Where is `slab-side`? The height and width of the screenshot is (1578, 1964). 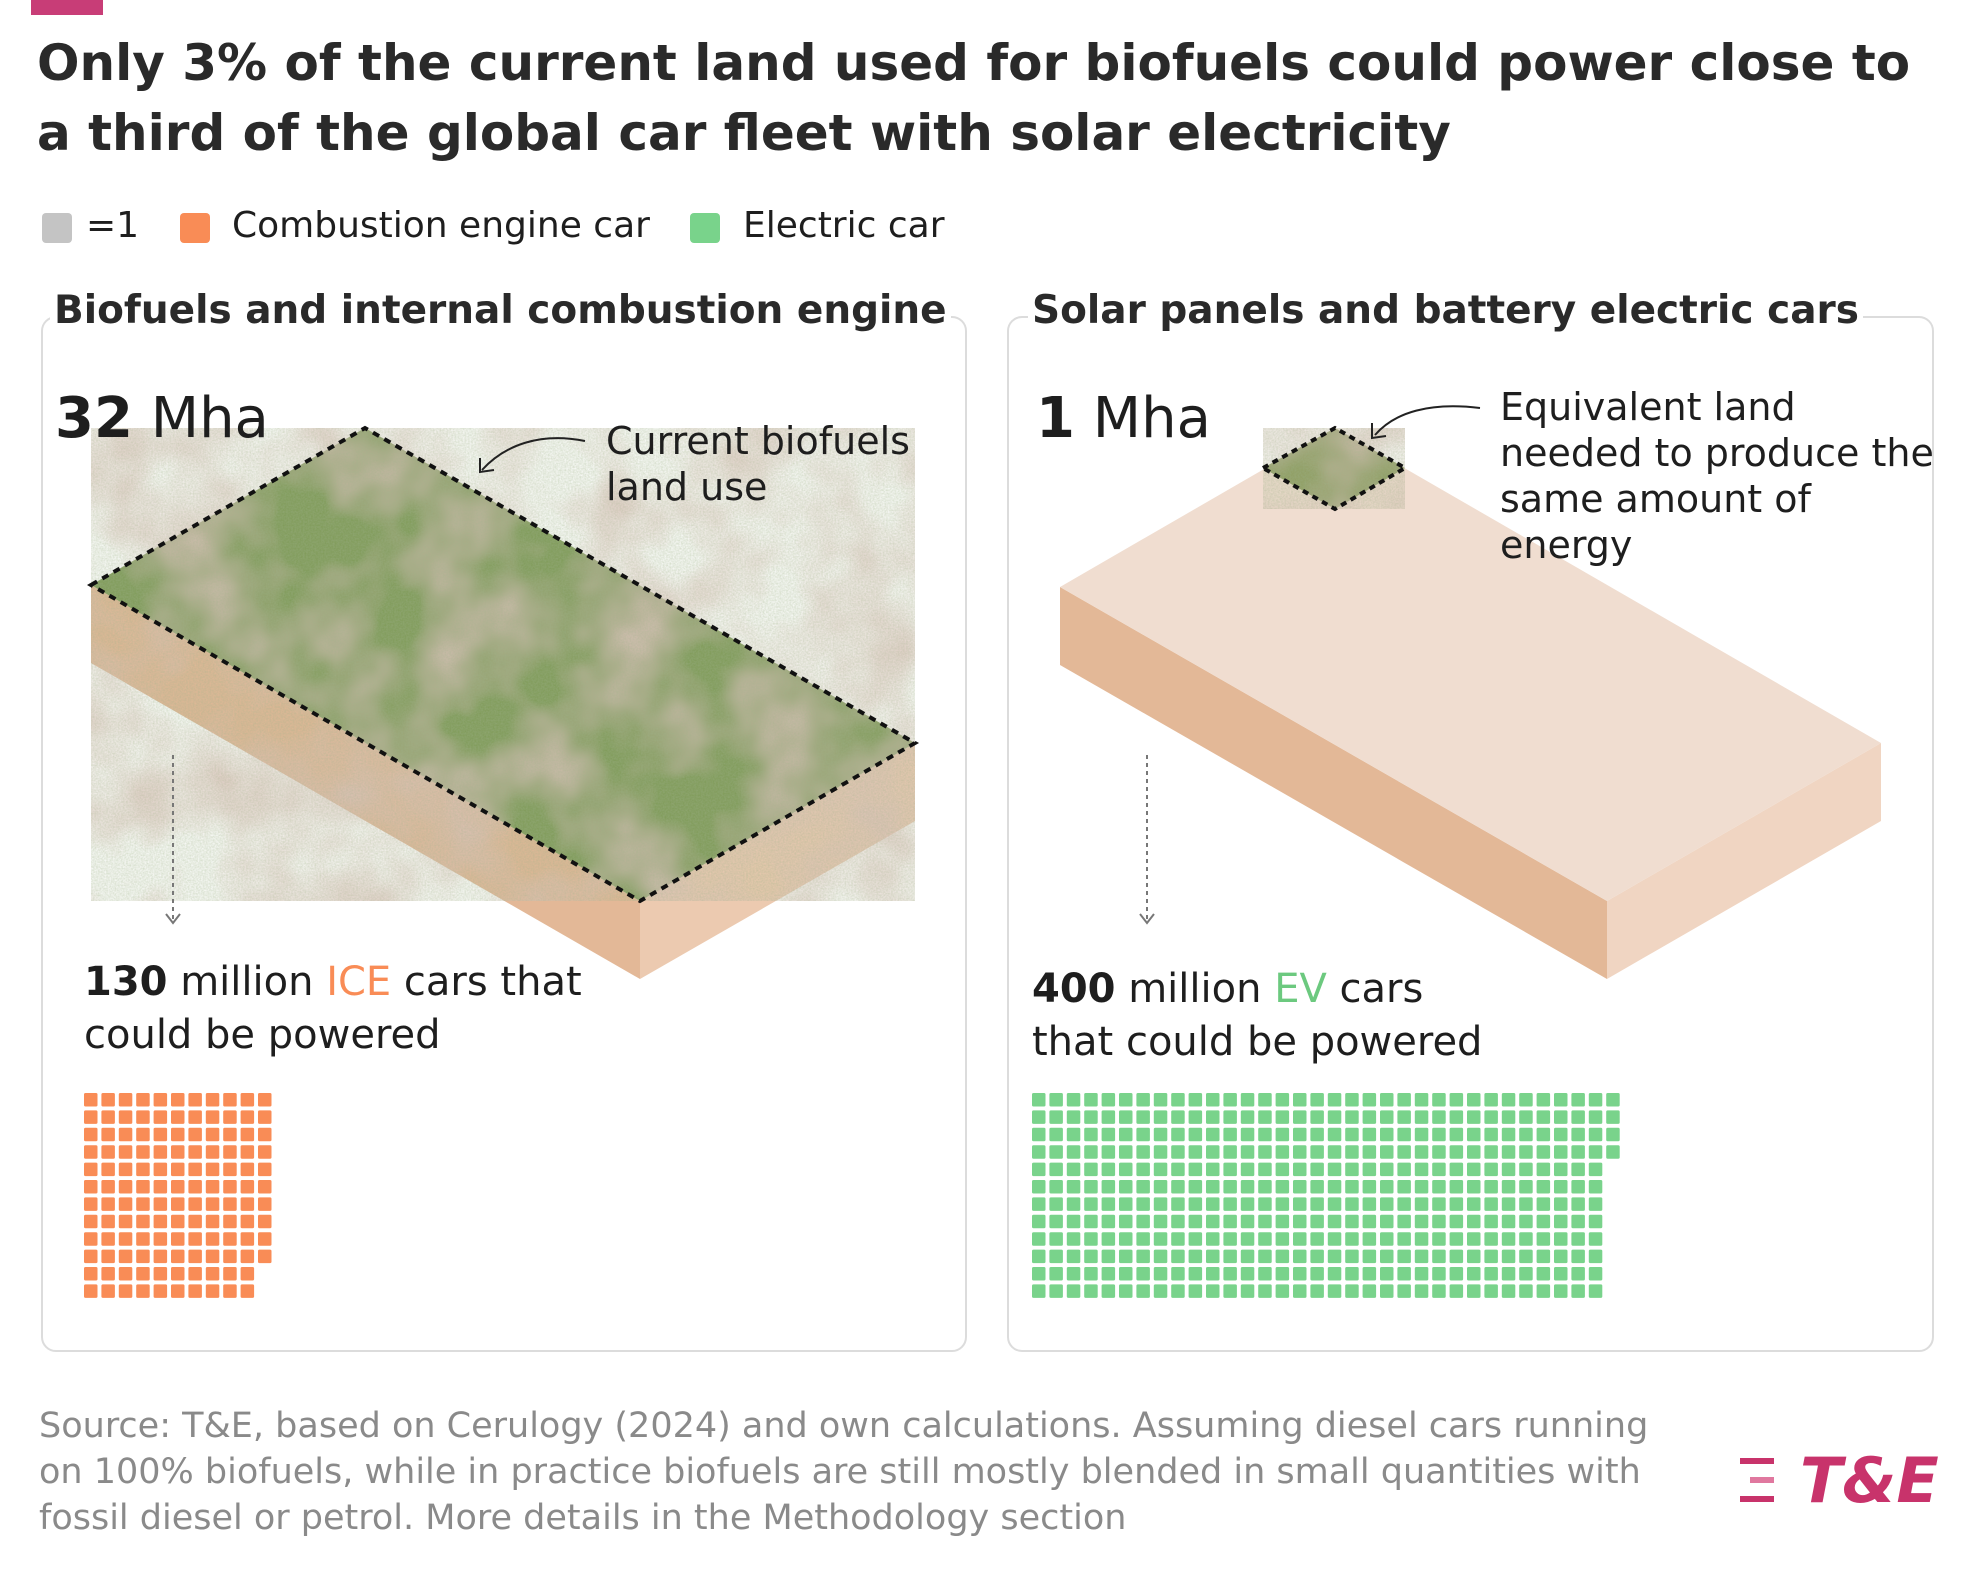
slab-side is located at coordinates (1744, 861).